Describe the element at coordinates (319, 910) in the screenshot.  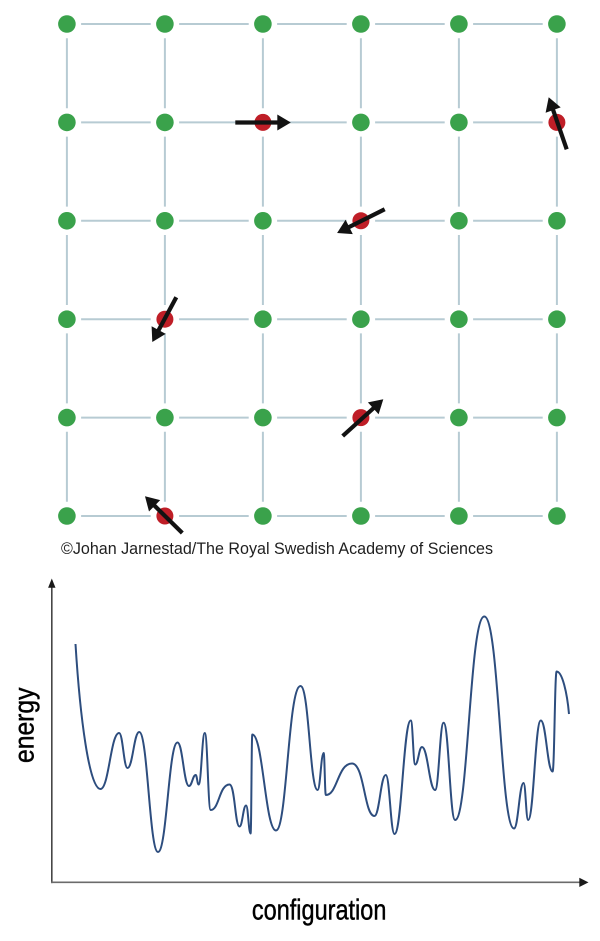
I see `svg-text: configuration` at that location.